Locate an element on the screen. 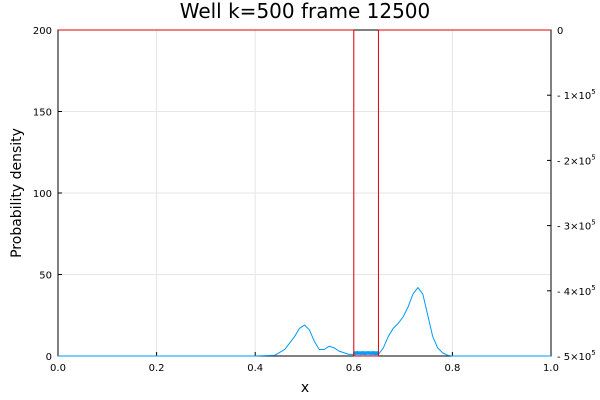 The image size is (600, 400). y-tick-label: 50 is located at coordinates (45, 276).